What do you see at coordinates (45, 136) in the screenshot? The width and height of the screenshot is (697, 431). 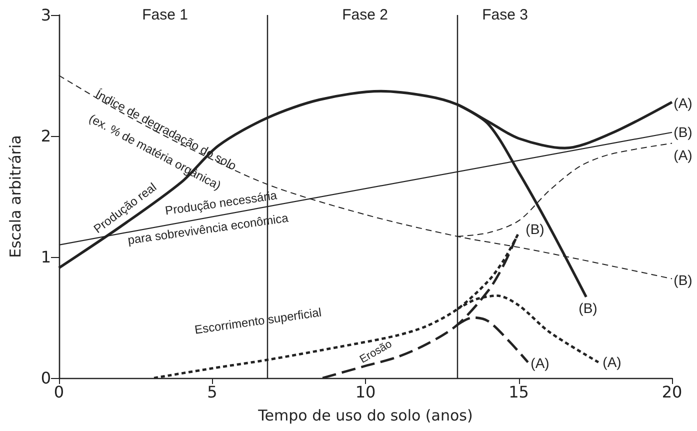 I see `y-tick-label: 2` at bounding box center [45, 136].